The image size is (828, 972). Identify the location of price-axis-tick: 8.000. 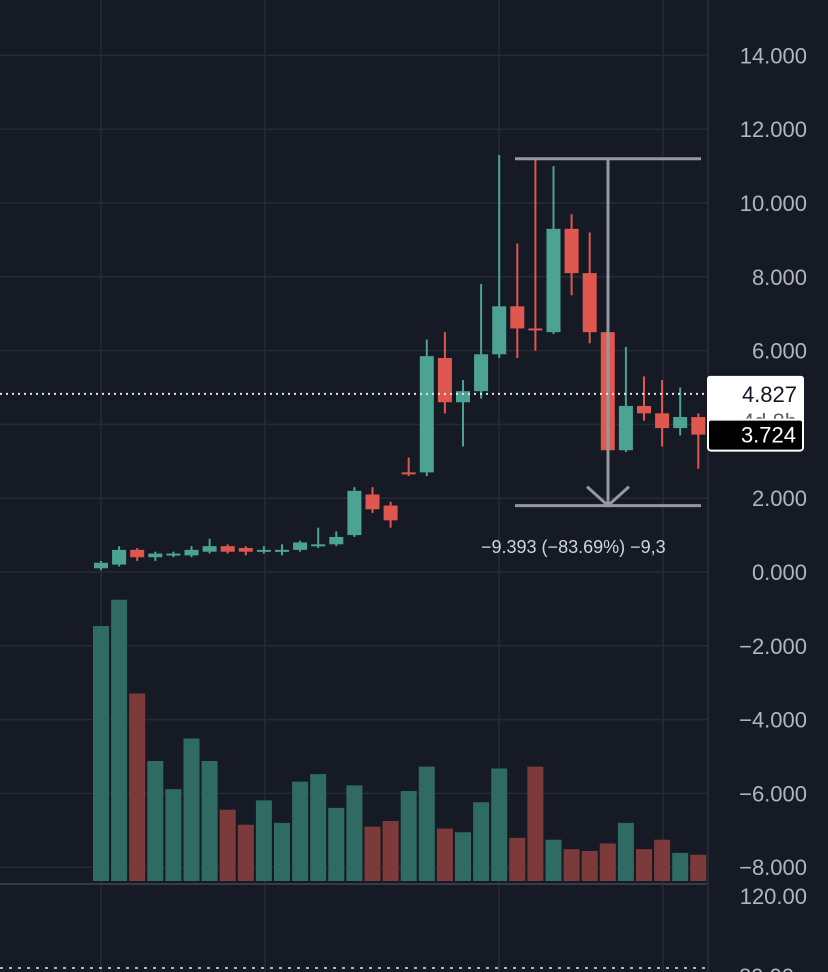
(779, 277).